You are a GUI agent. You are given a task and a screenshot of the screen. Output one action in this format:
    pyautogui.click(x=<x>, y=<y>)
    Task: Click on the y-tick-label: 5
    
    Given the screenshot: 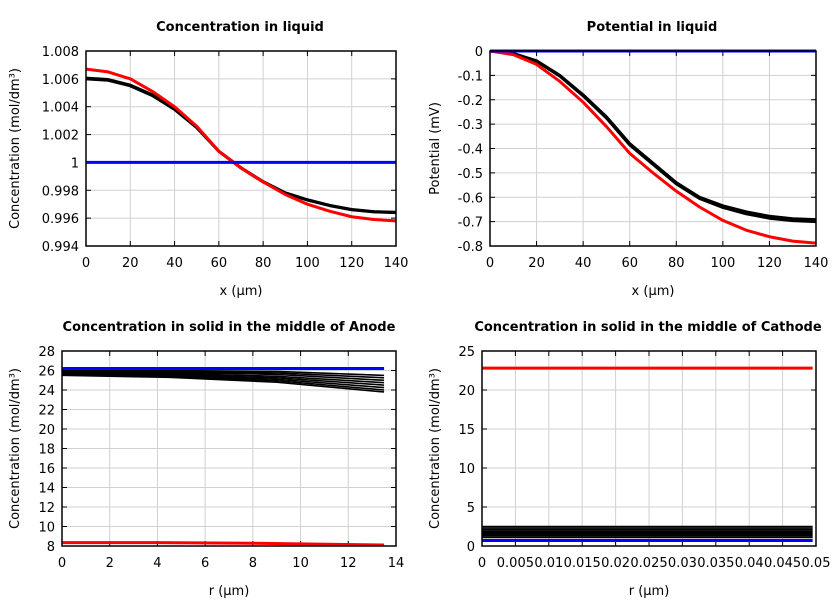 What is the action you would take?
    pyautogui.click(x=471, y=508)
    